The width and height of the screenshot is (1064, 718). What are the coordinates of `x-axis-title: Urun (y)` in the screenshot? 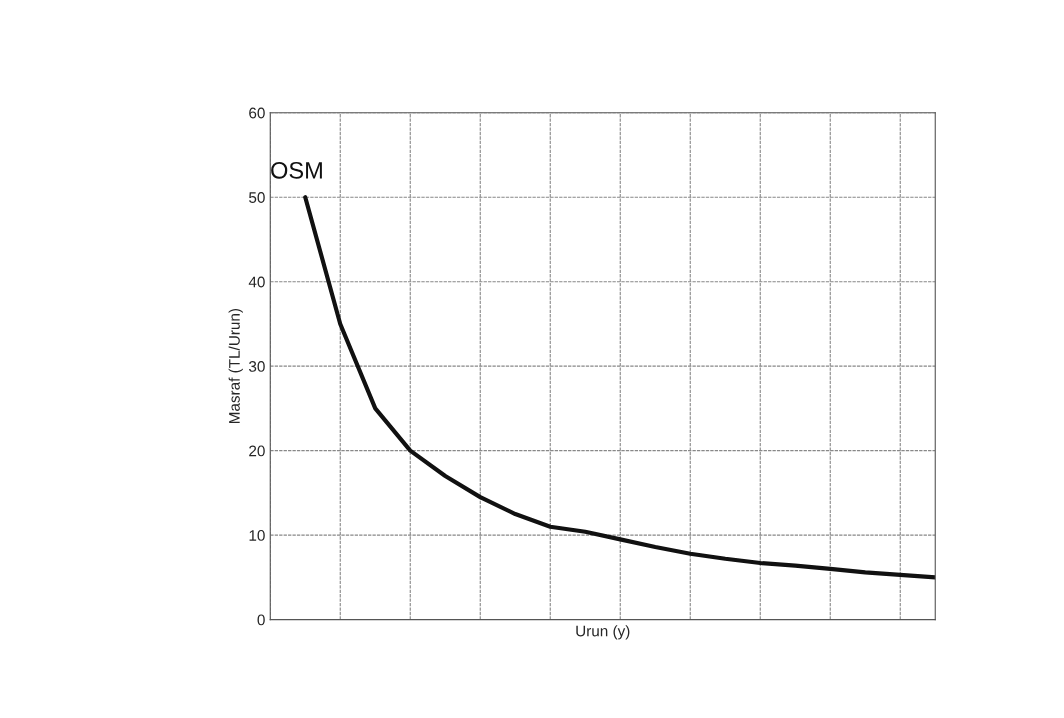 It's located at (603, 632).